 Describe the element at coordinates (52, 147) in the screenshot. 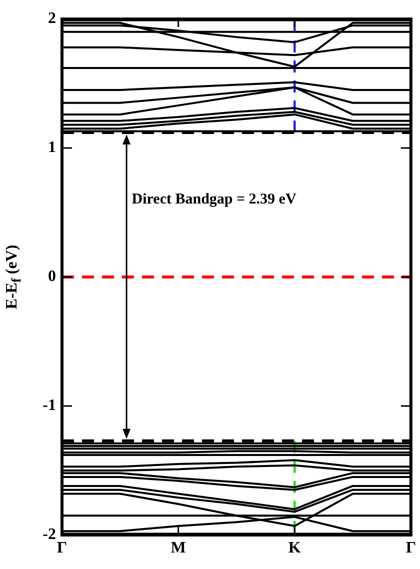

I see `y-tick-label: 1` at that location.